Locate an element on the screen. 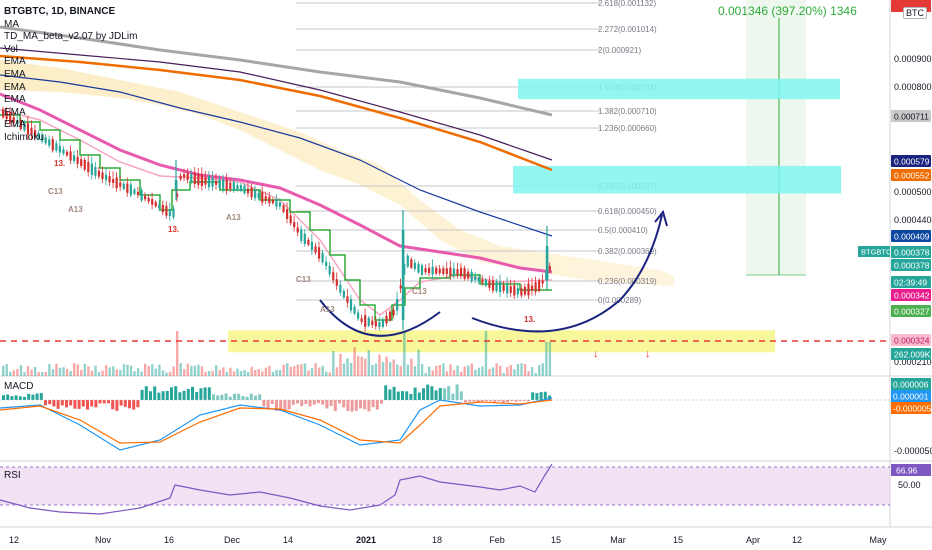 Image resolution: width=932 pixels, height=550 pixels. macd-line is located at coordinates (276, 424).